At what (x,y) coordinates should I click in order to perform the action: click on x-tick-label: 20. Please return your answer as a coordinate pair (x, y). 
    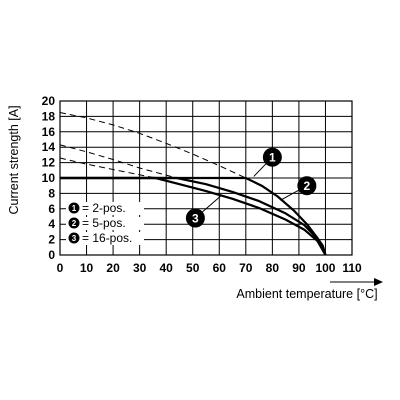
    Looking at the image, I should click on (113, 268).